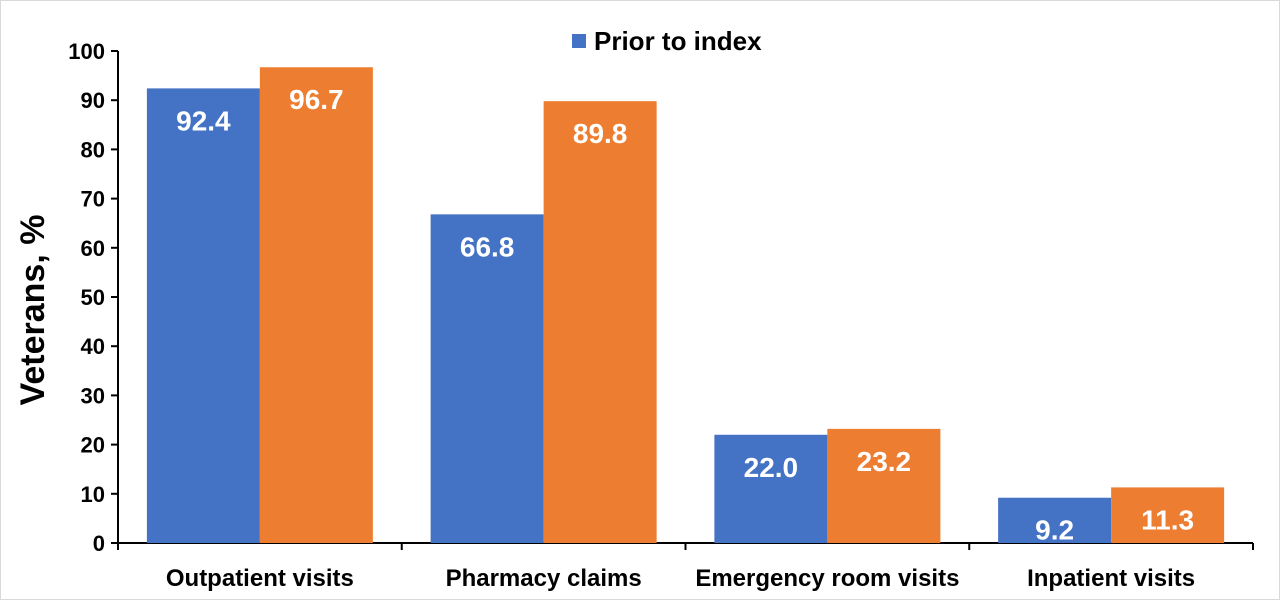 The height and width of the screenshot is (600, 1280). What do you see at coordinates (1054, 530) in the screenshot?
I see `data-label-inpatient-visits-series-1: 9.2` at bounding box center [1054, 530].